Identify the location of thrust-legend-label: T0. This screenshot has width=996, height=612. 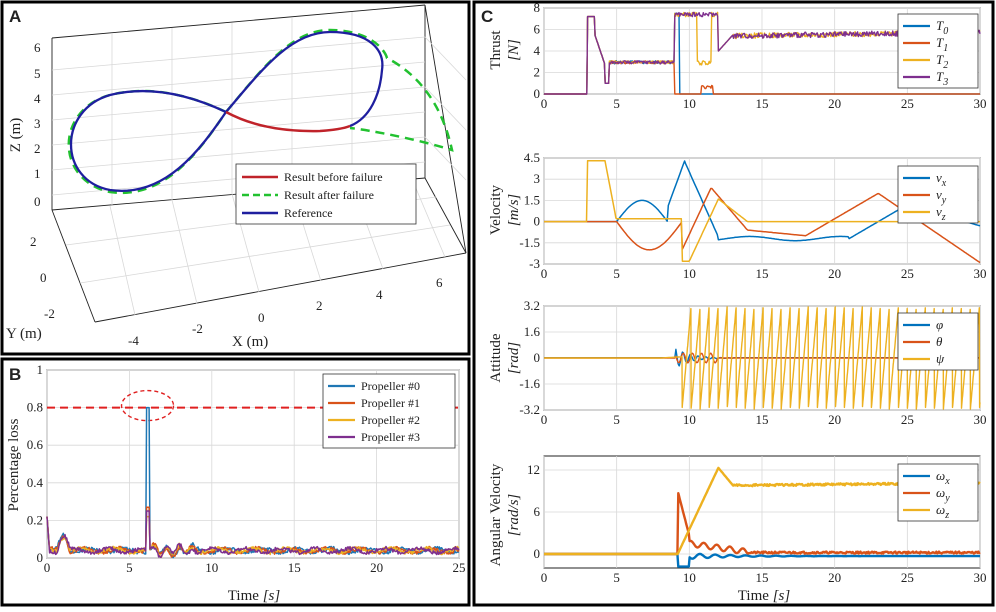
(942, 27).